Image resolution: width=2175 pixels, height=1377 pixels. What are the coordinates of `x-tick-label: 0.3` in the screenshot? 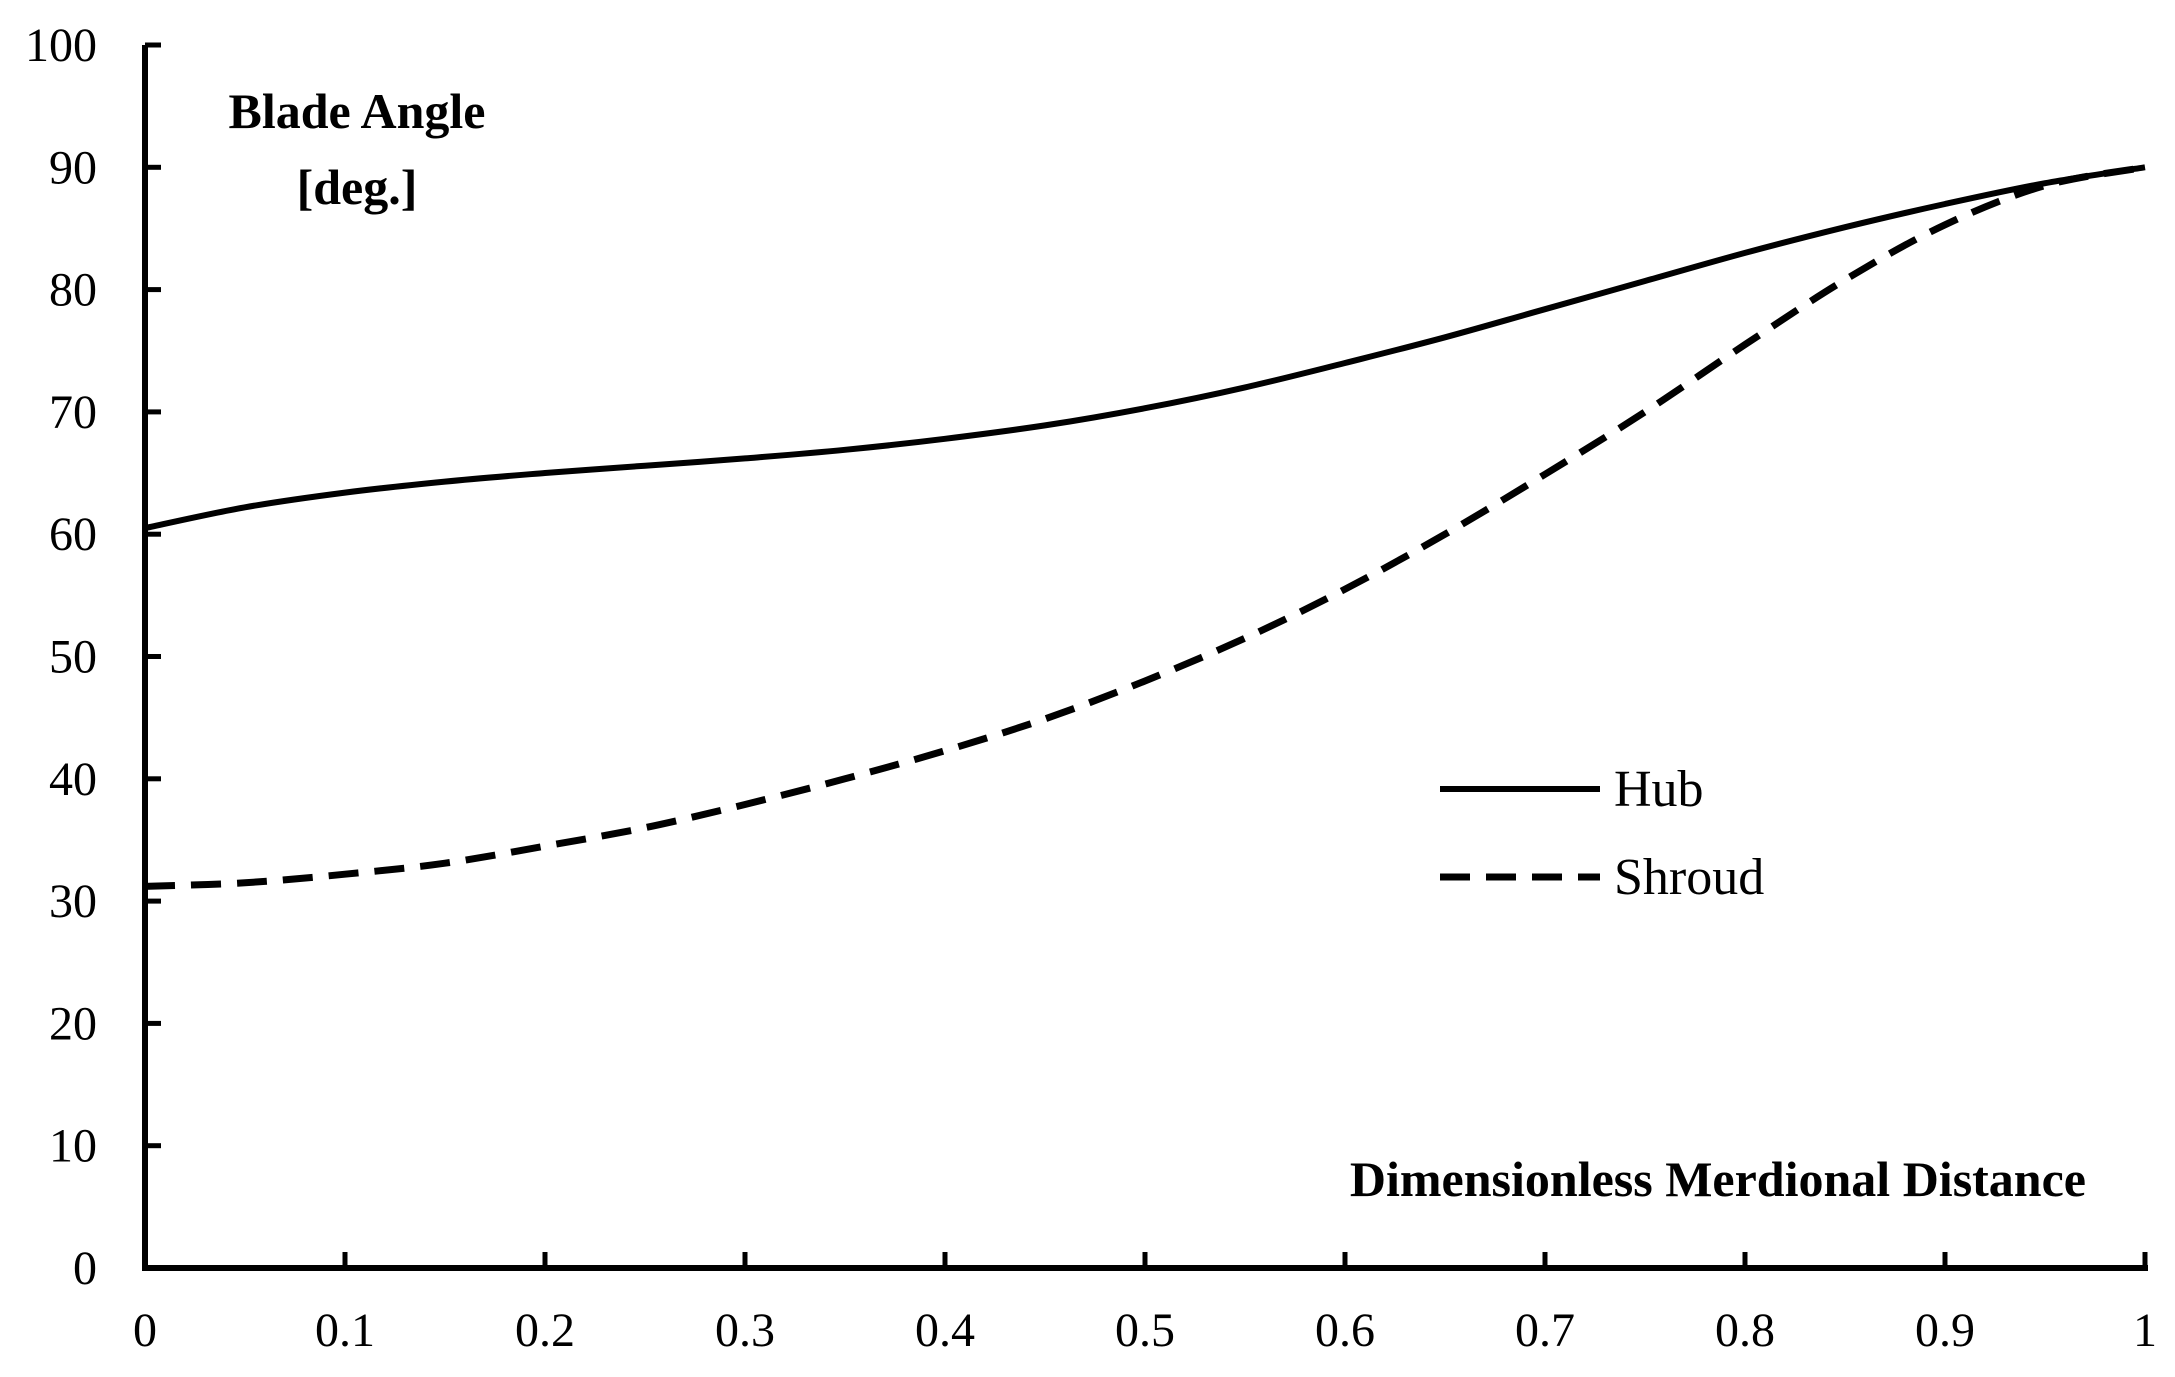 It's located at (745, 1330).